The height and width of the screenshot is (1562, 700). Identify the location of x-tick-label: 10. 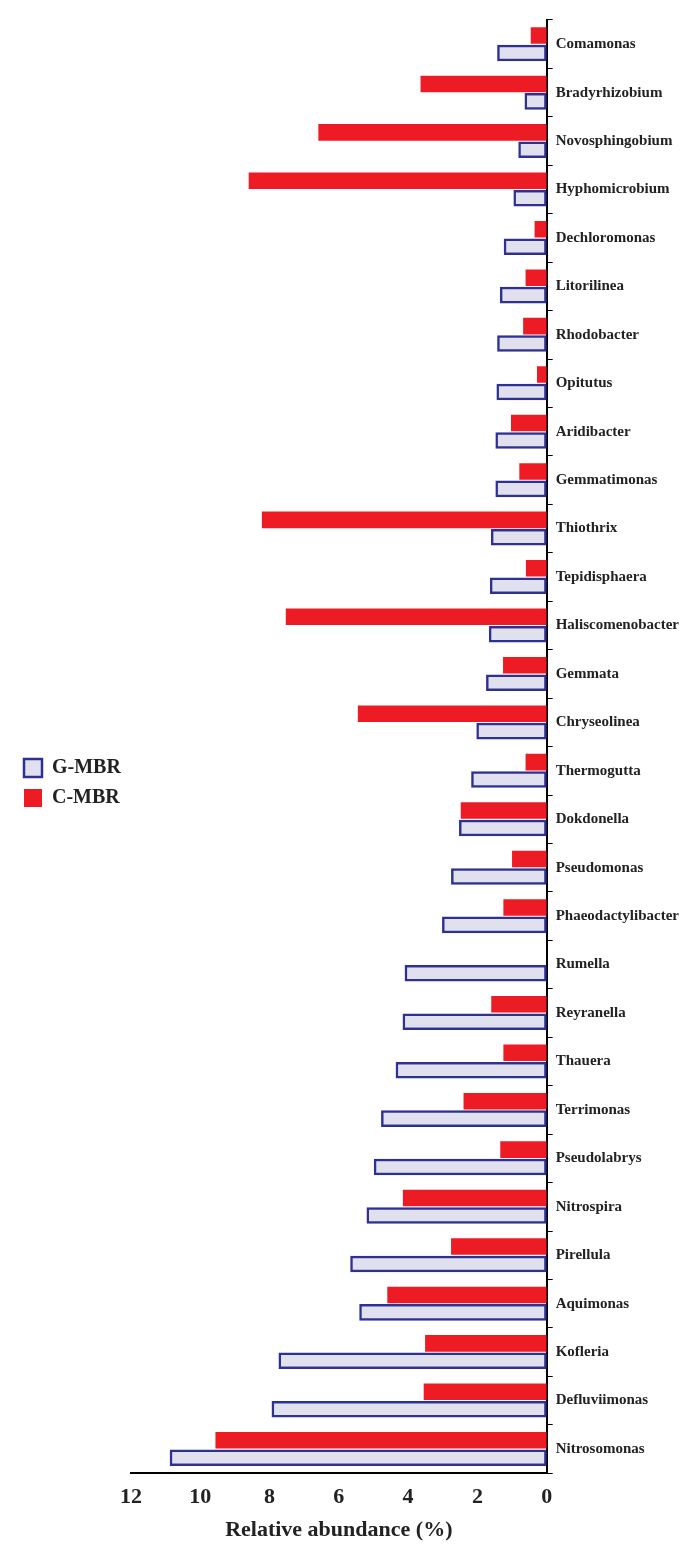
(200, 1496).